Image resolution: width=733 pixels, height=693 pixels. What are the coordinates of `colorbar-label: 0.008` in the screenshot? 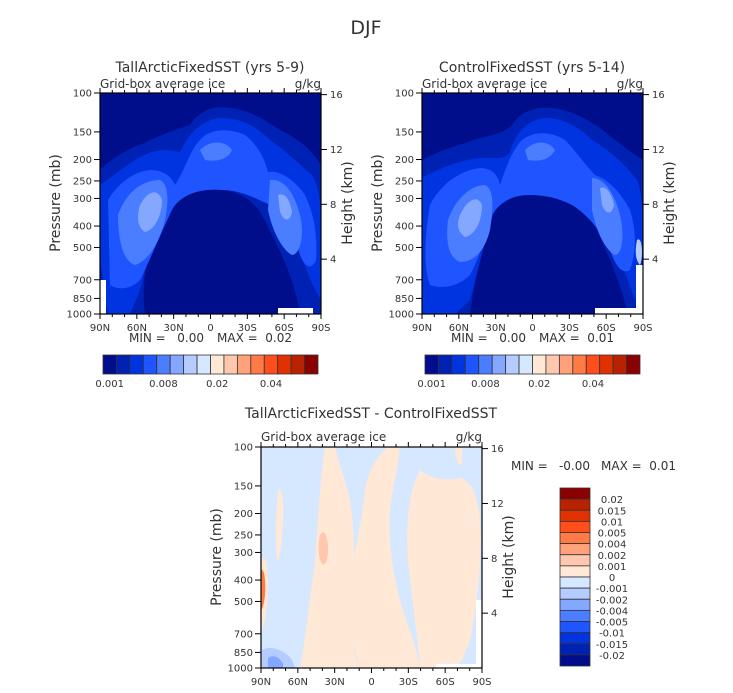 It's located at (485, 384).